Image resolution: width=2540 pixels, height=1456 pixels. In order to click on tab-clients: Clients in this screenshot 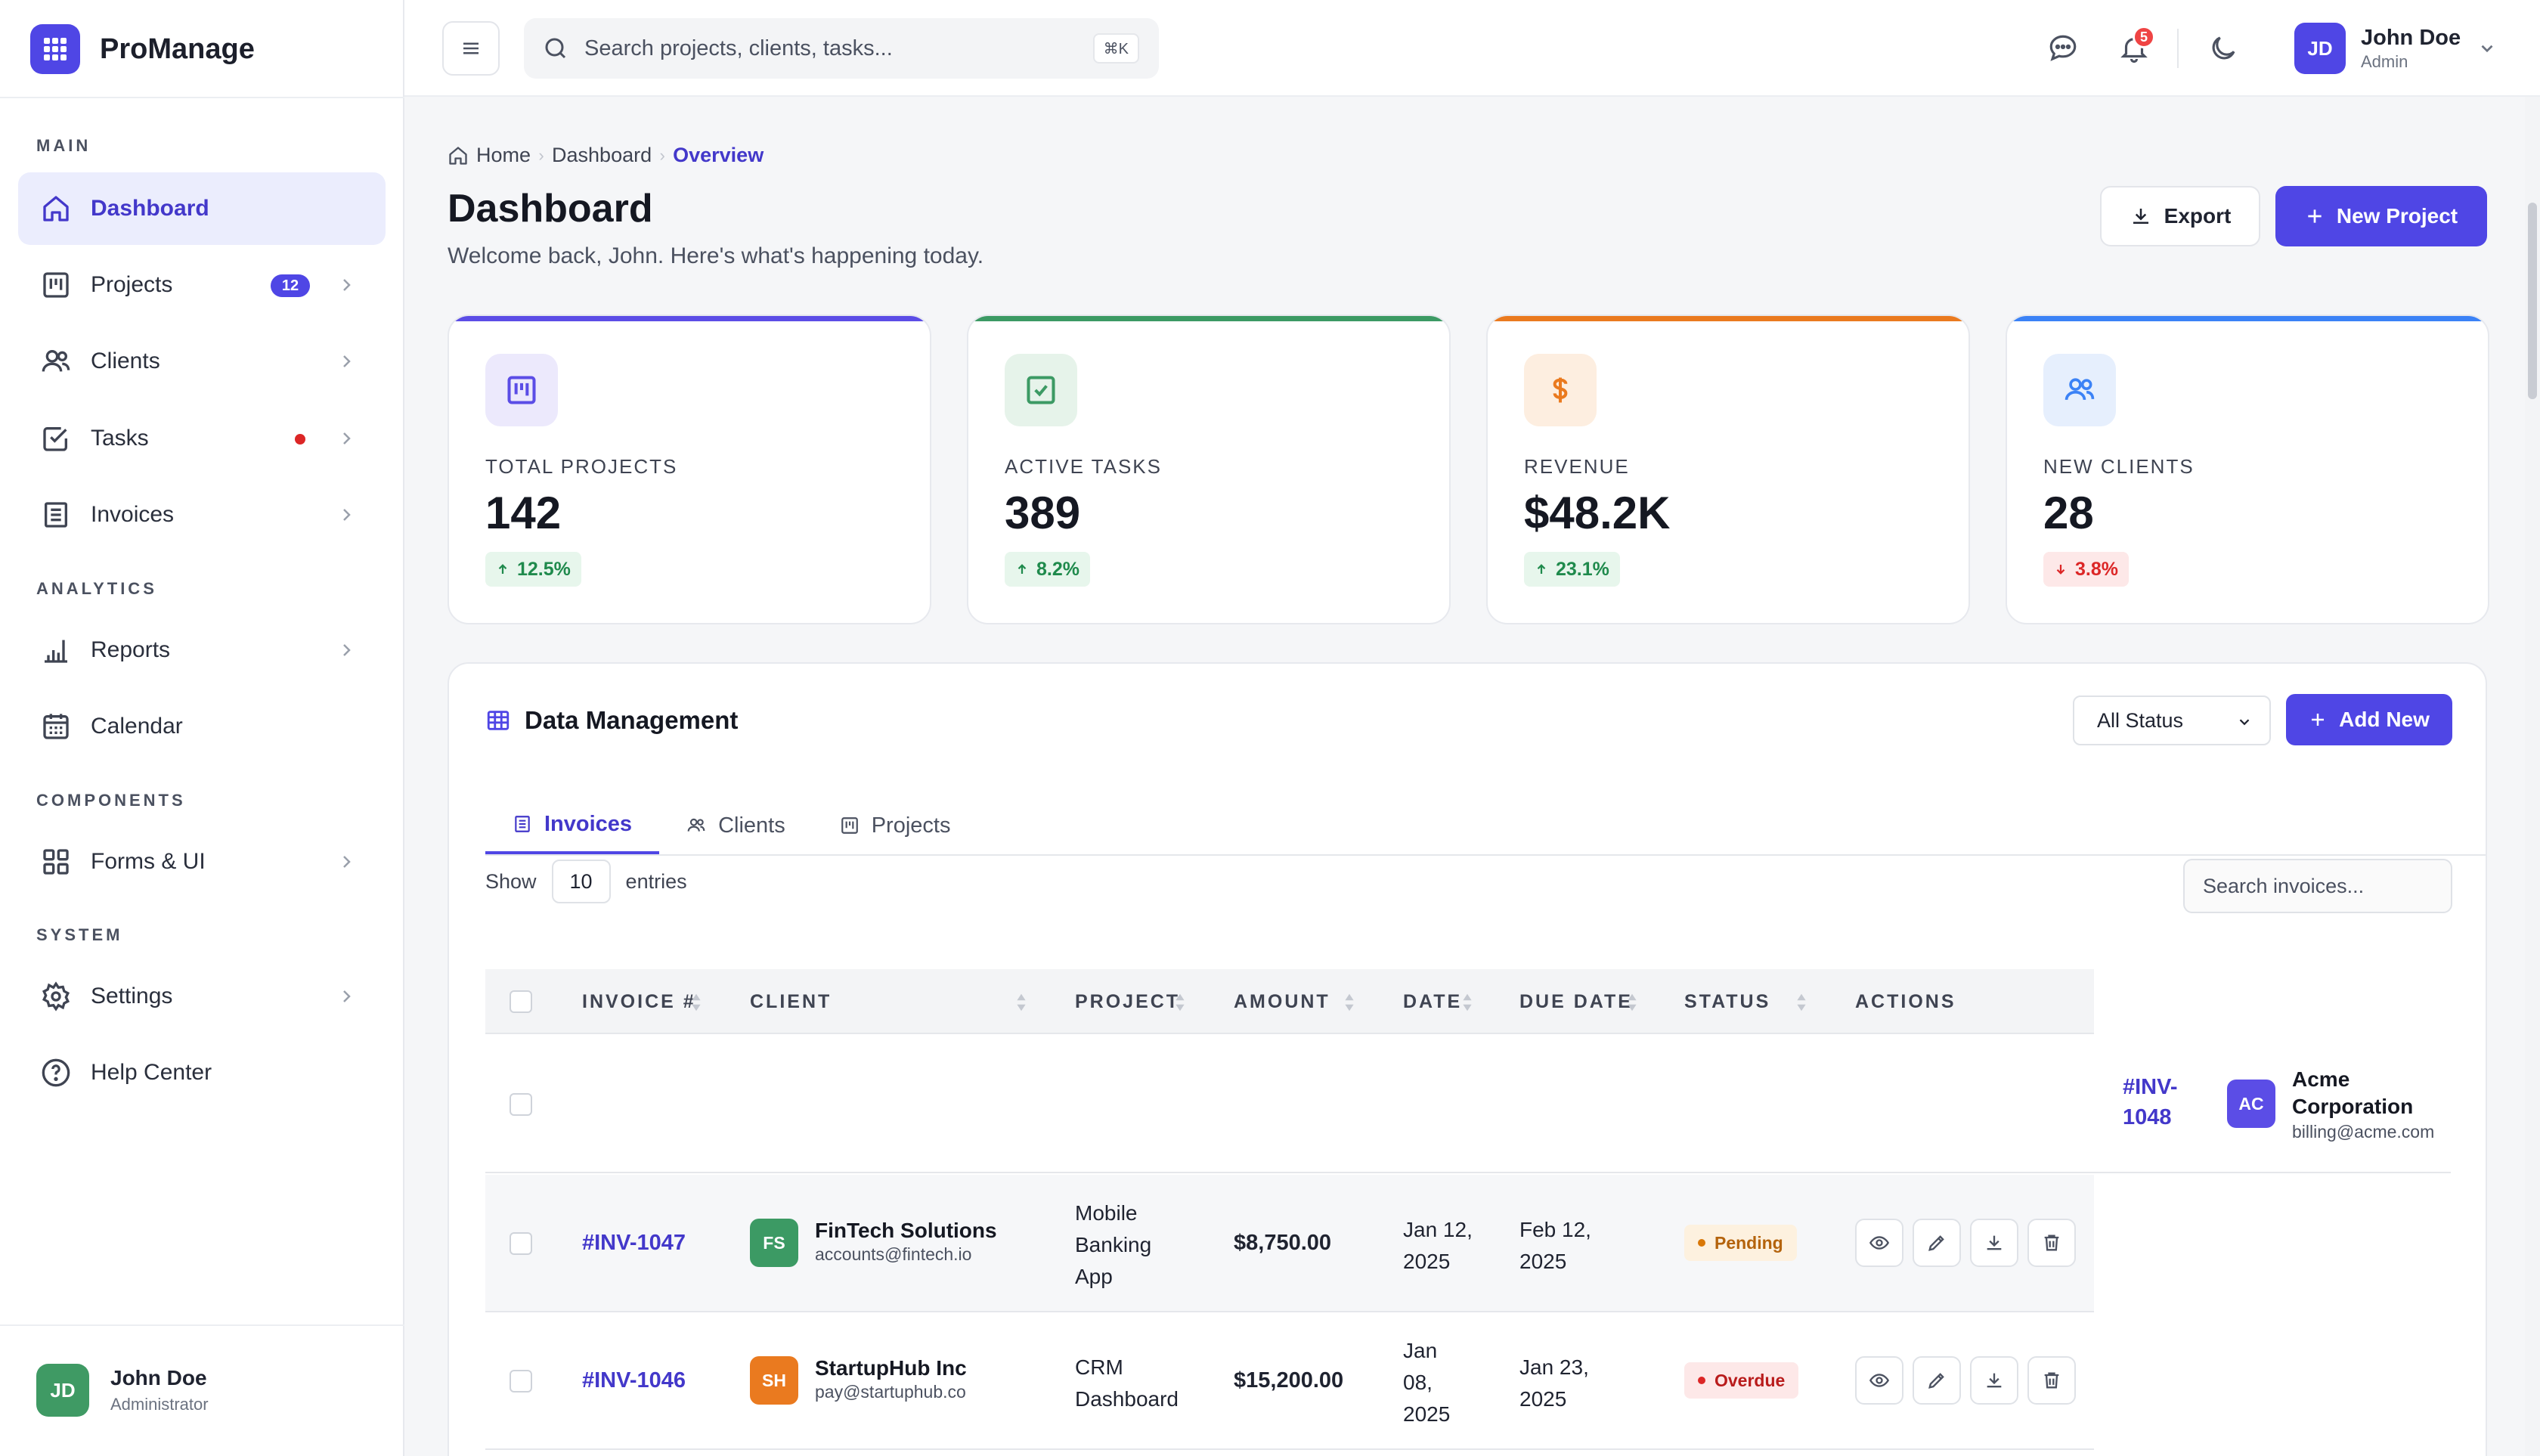, I will do `click(736, 825)`.